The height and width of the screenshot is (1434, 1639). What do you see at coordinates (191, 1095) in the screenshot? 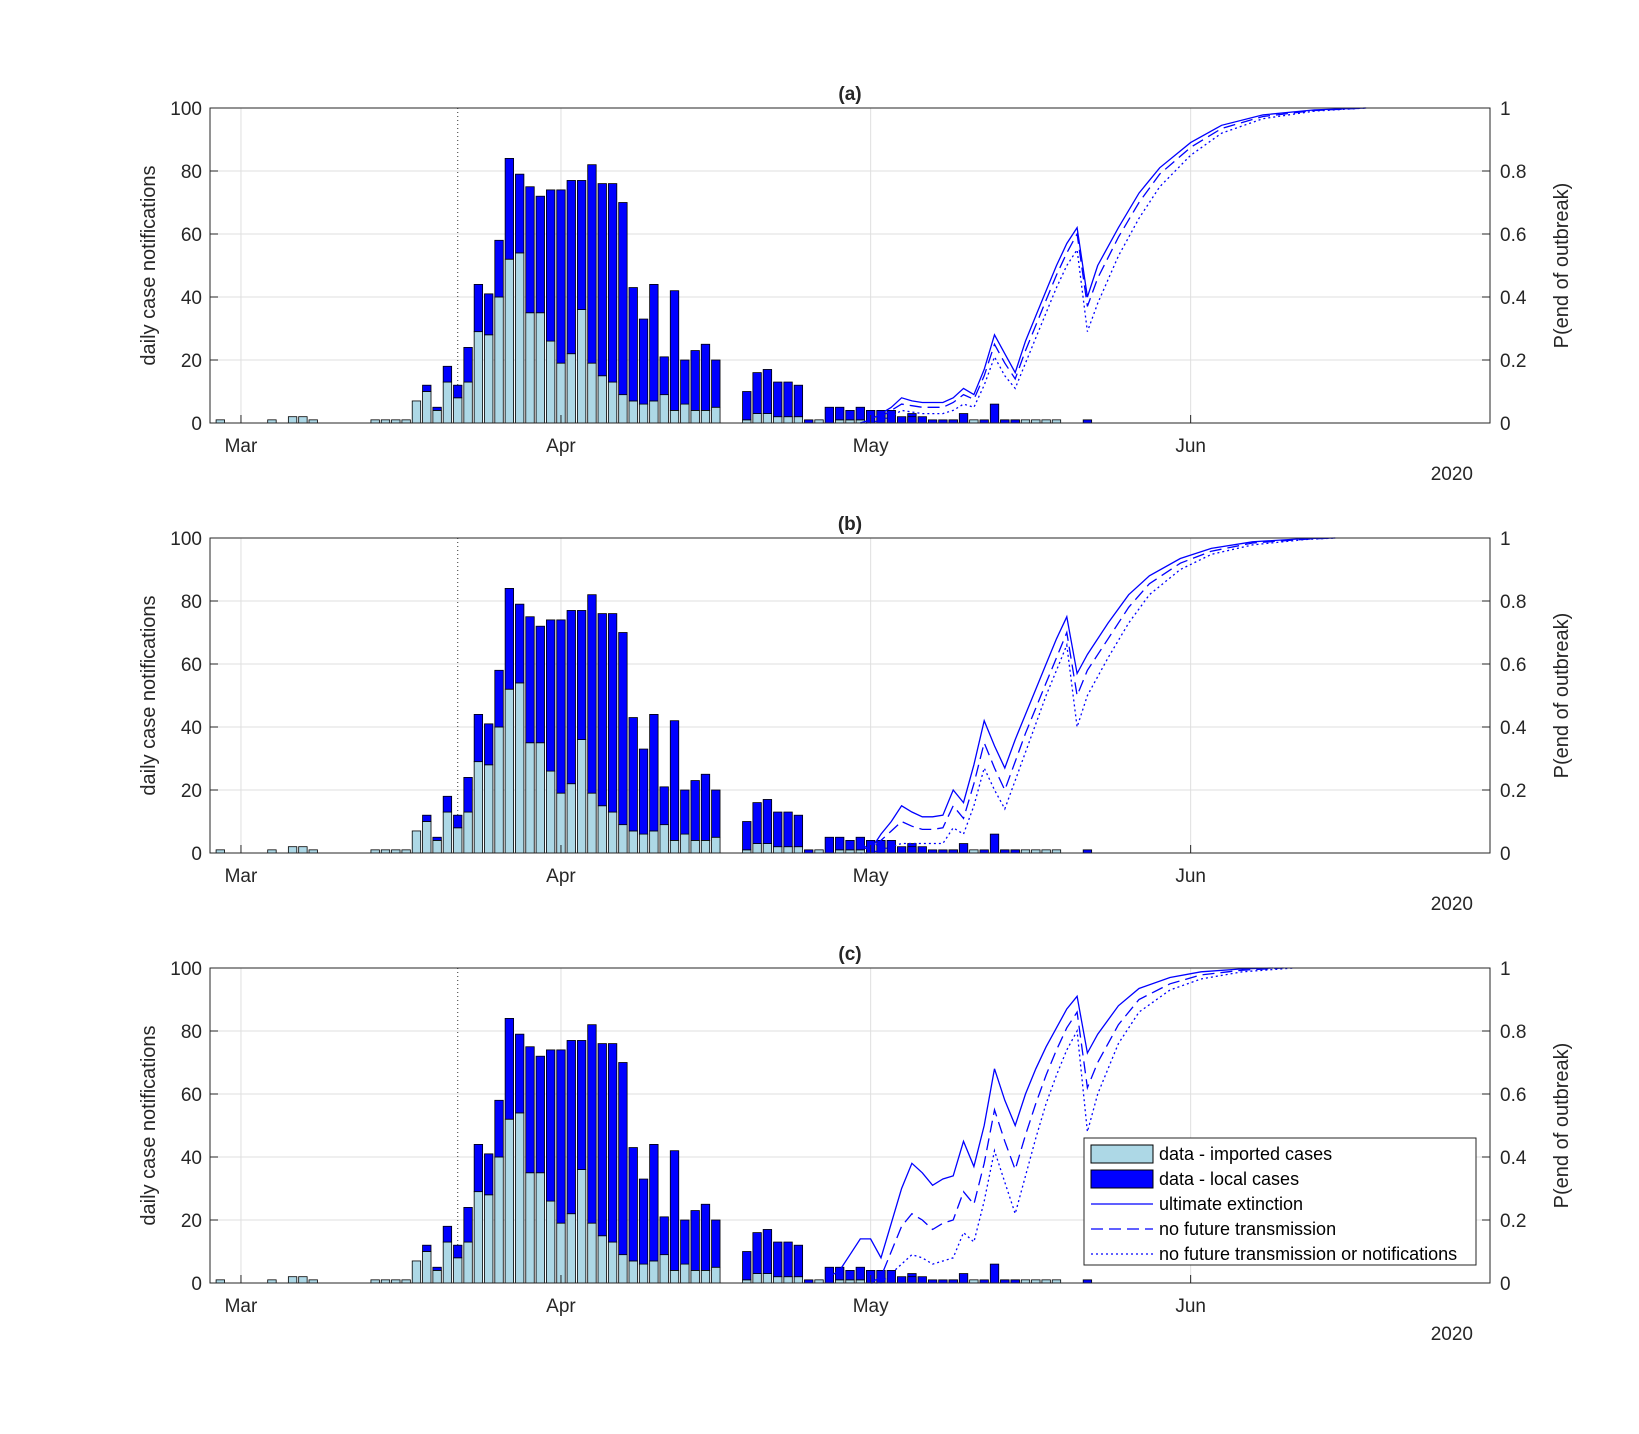
I see `y-left-tick-label: 60` at bounding box center [191, 1095].